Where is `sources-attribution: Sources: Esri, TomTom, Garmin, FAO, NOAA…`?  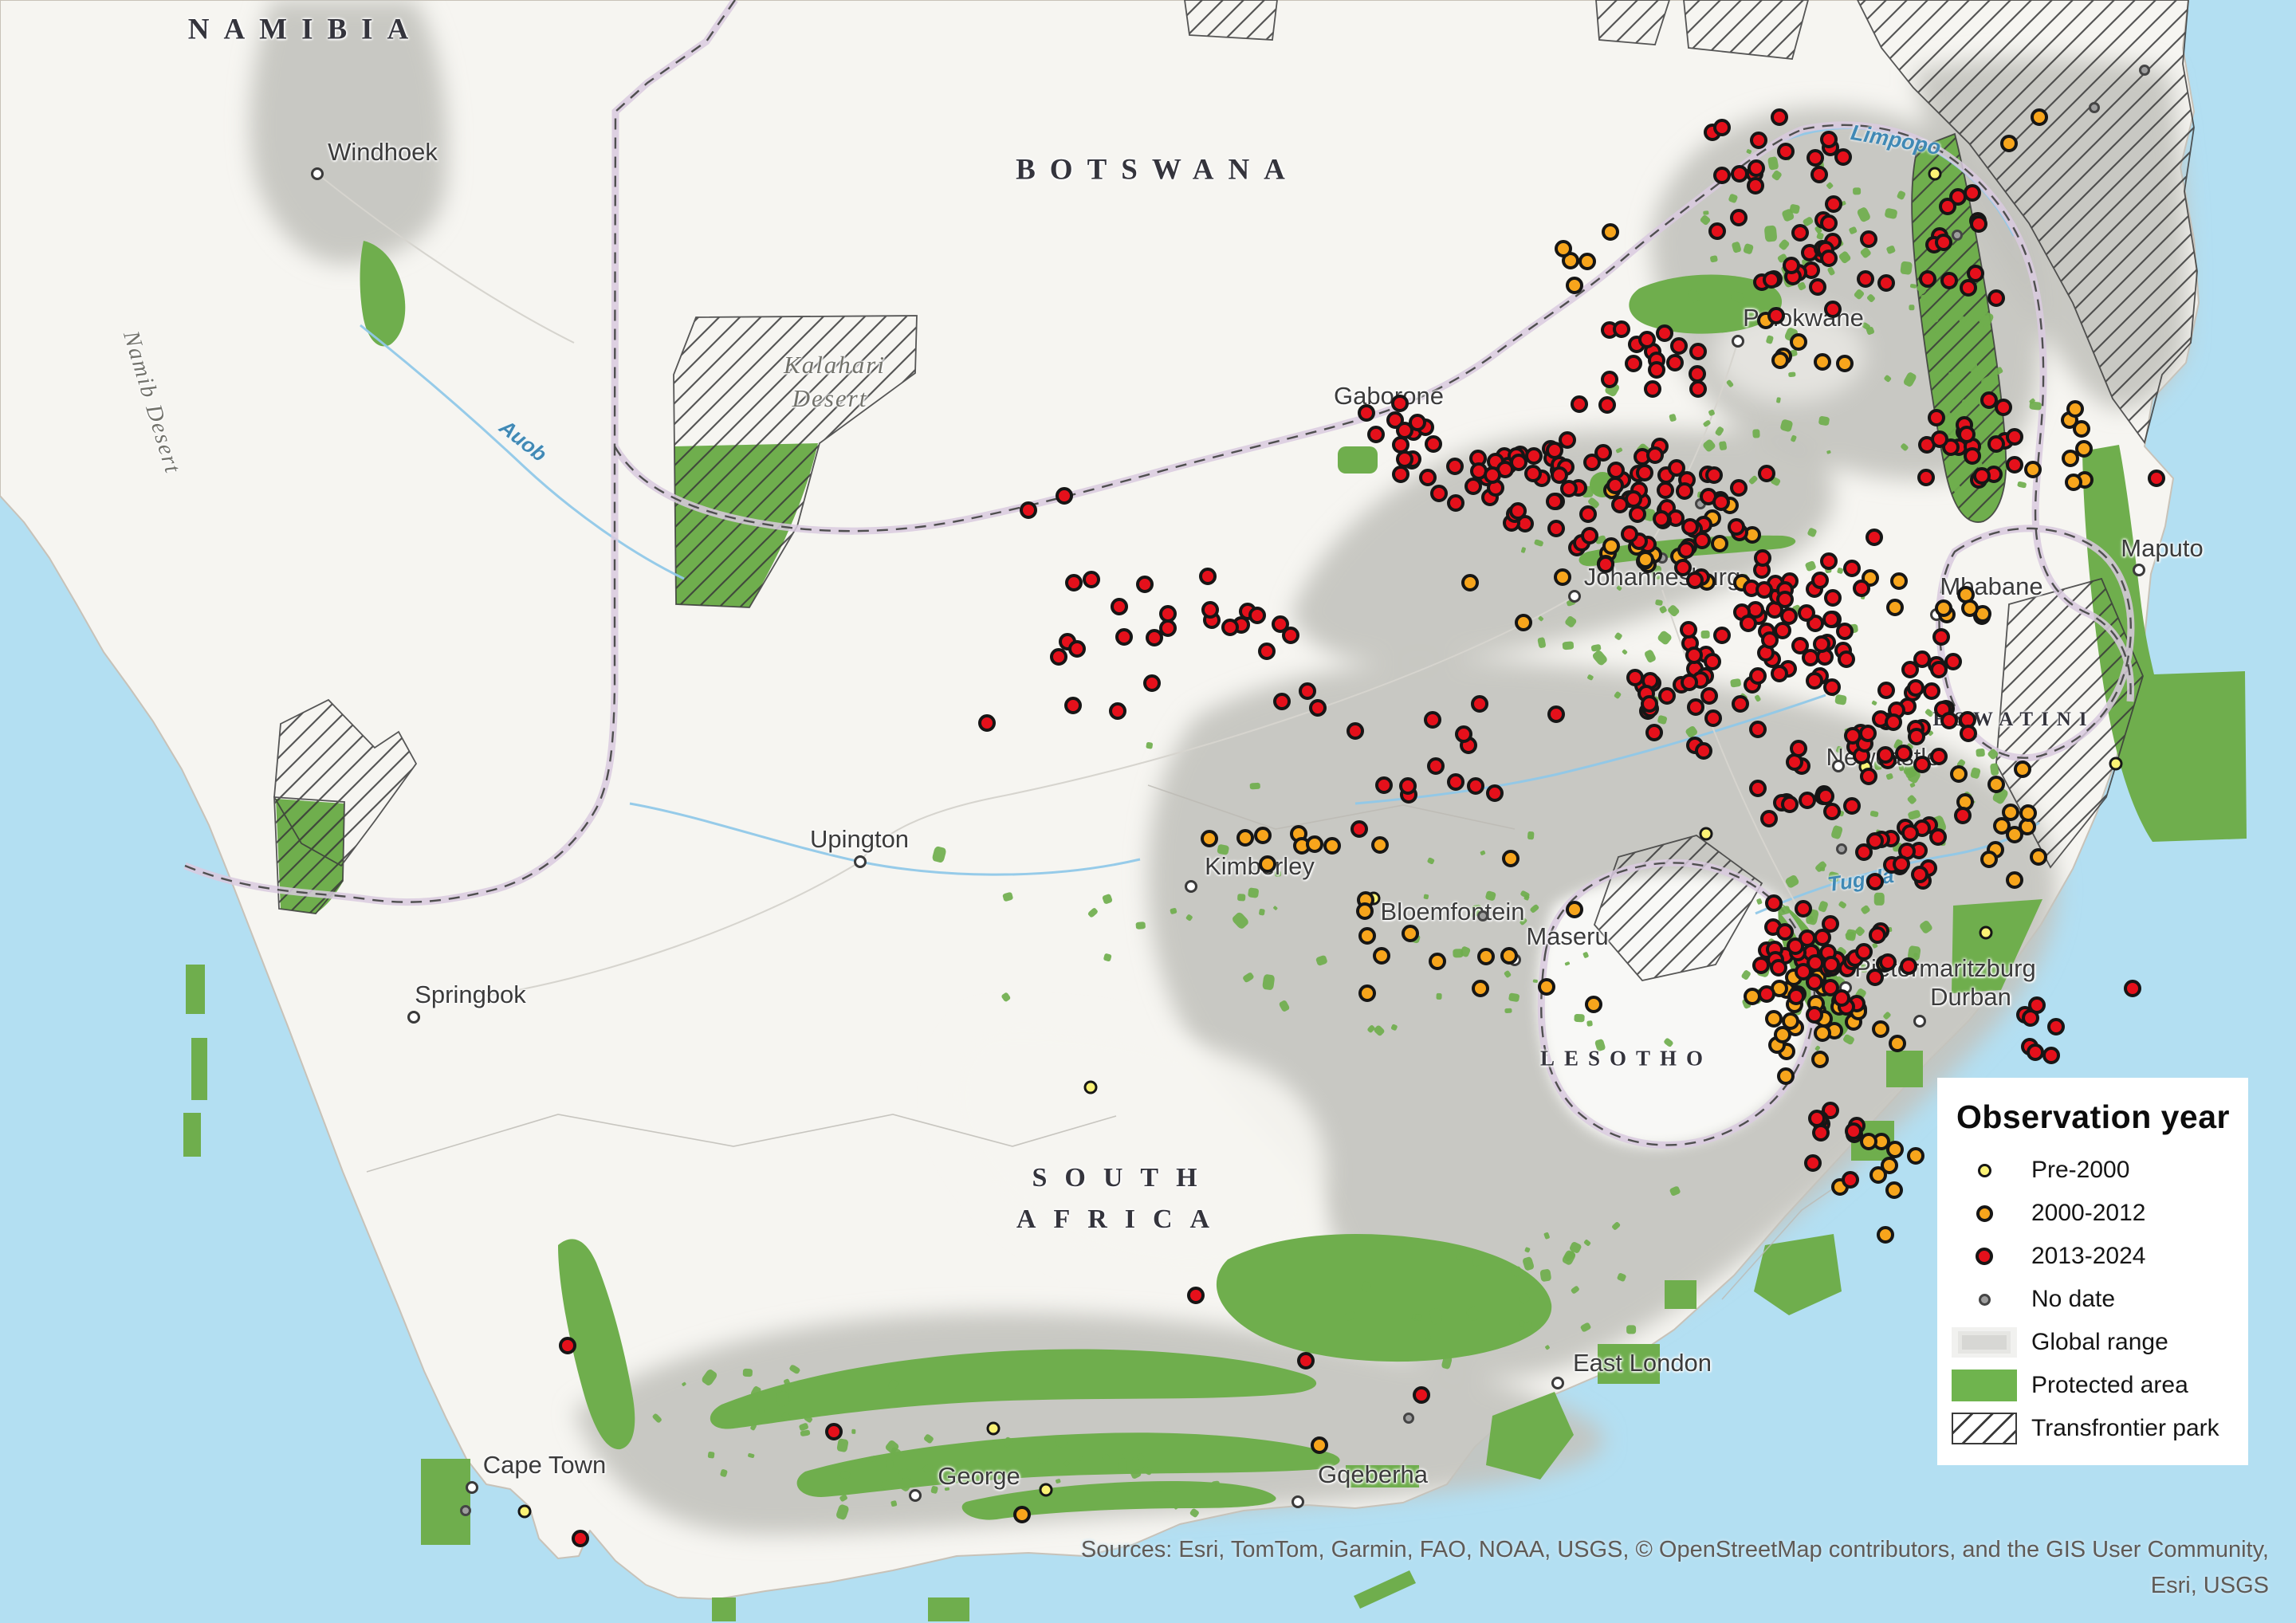 sources-attribution: Sources: Esri, TomTom, Garmin, FAO, NOAA… is located at coordinates (1675, 1568).